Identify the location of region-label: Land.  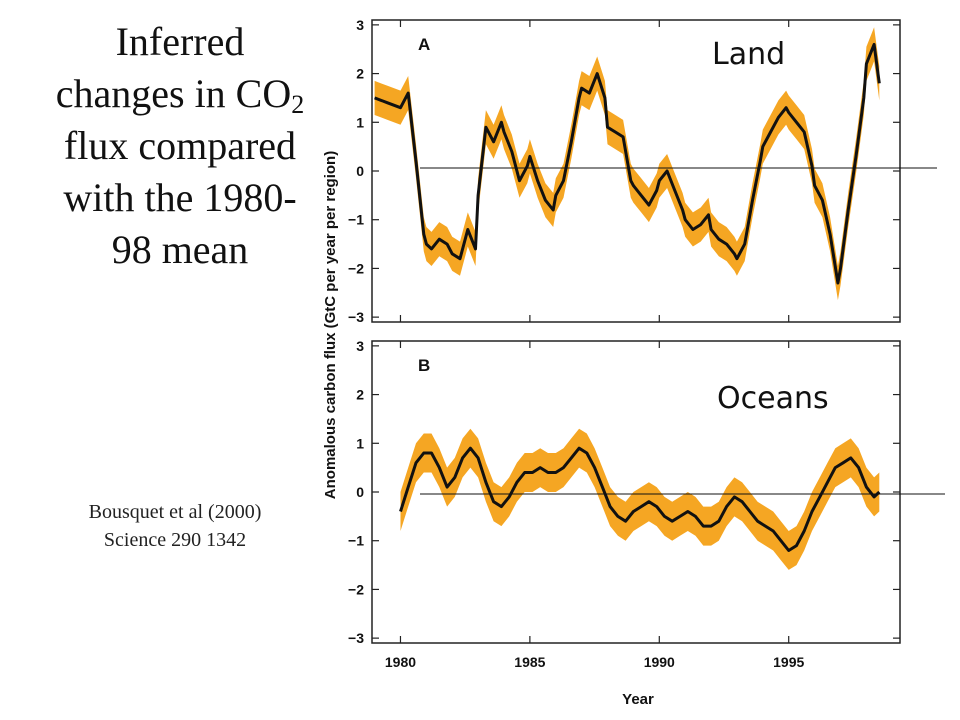
(748, 54).